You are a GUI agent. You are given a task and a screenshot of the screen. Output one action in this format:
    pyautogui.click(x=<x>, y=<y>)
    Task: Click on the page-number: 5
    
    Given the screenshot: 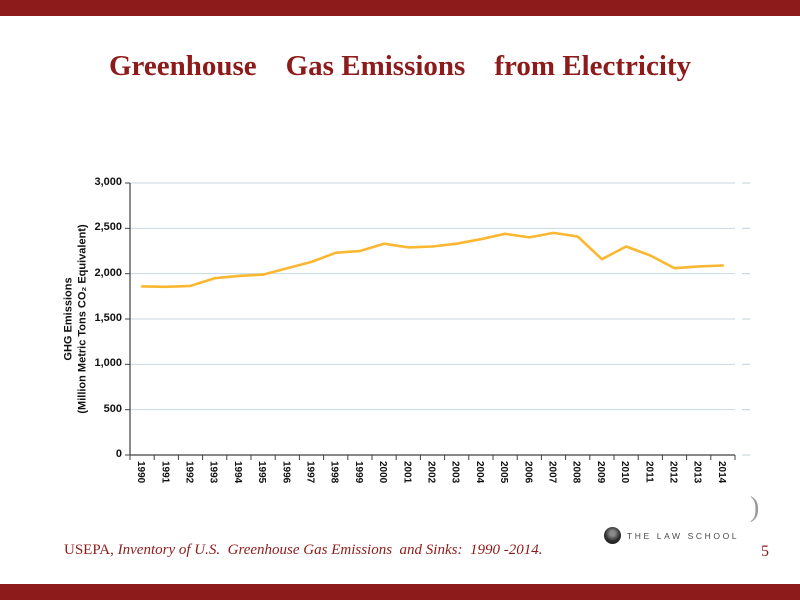 What is the action you would take?
    pyautogui.click(x=765, y=551)
    